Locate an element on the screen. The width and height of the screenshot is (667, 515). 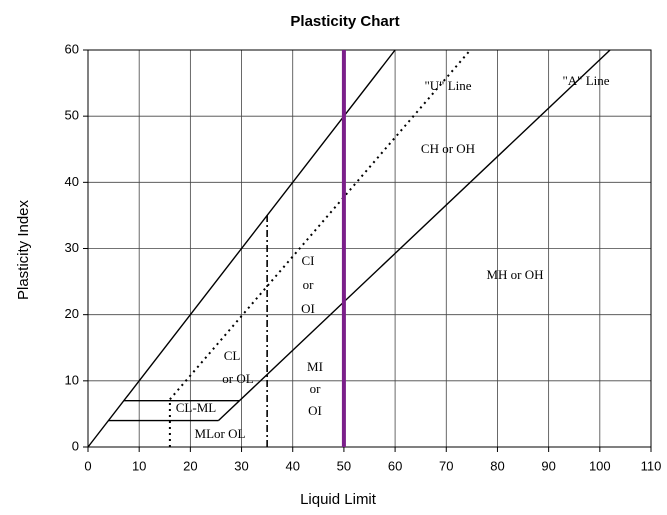
region-label: "A" Line is located at coordinates (585, 80).